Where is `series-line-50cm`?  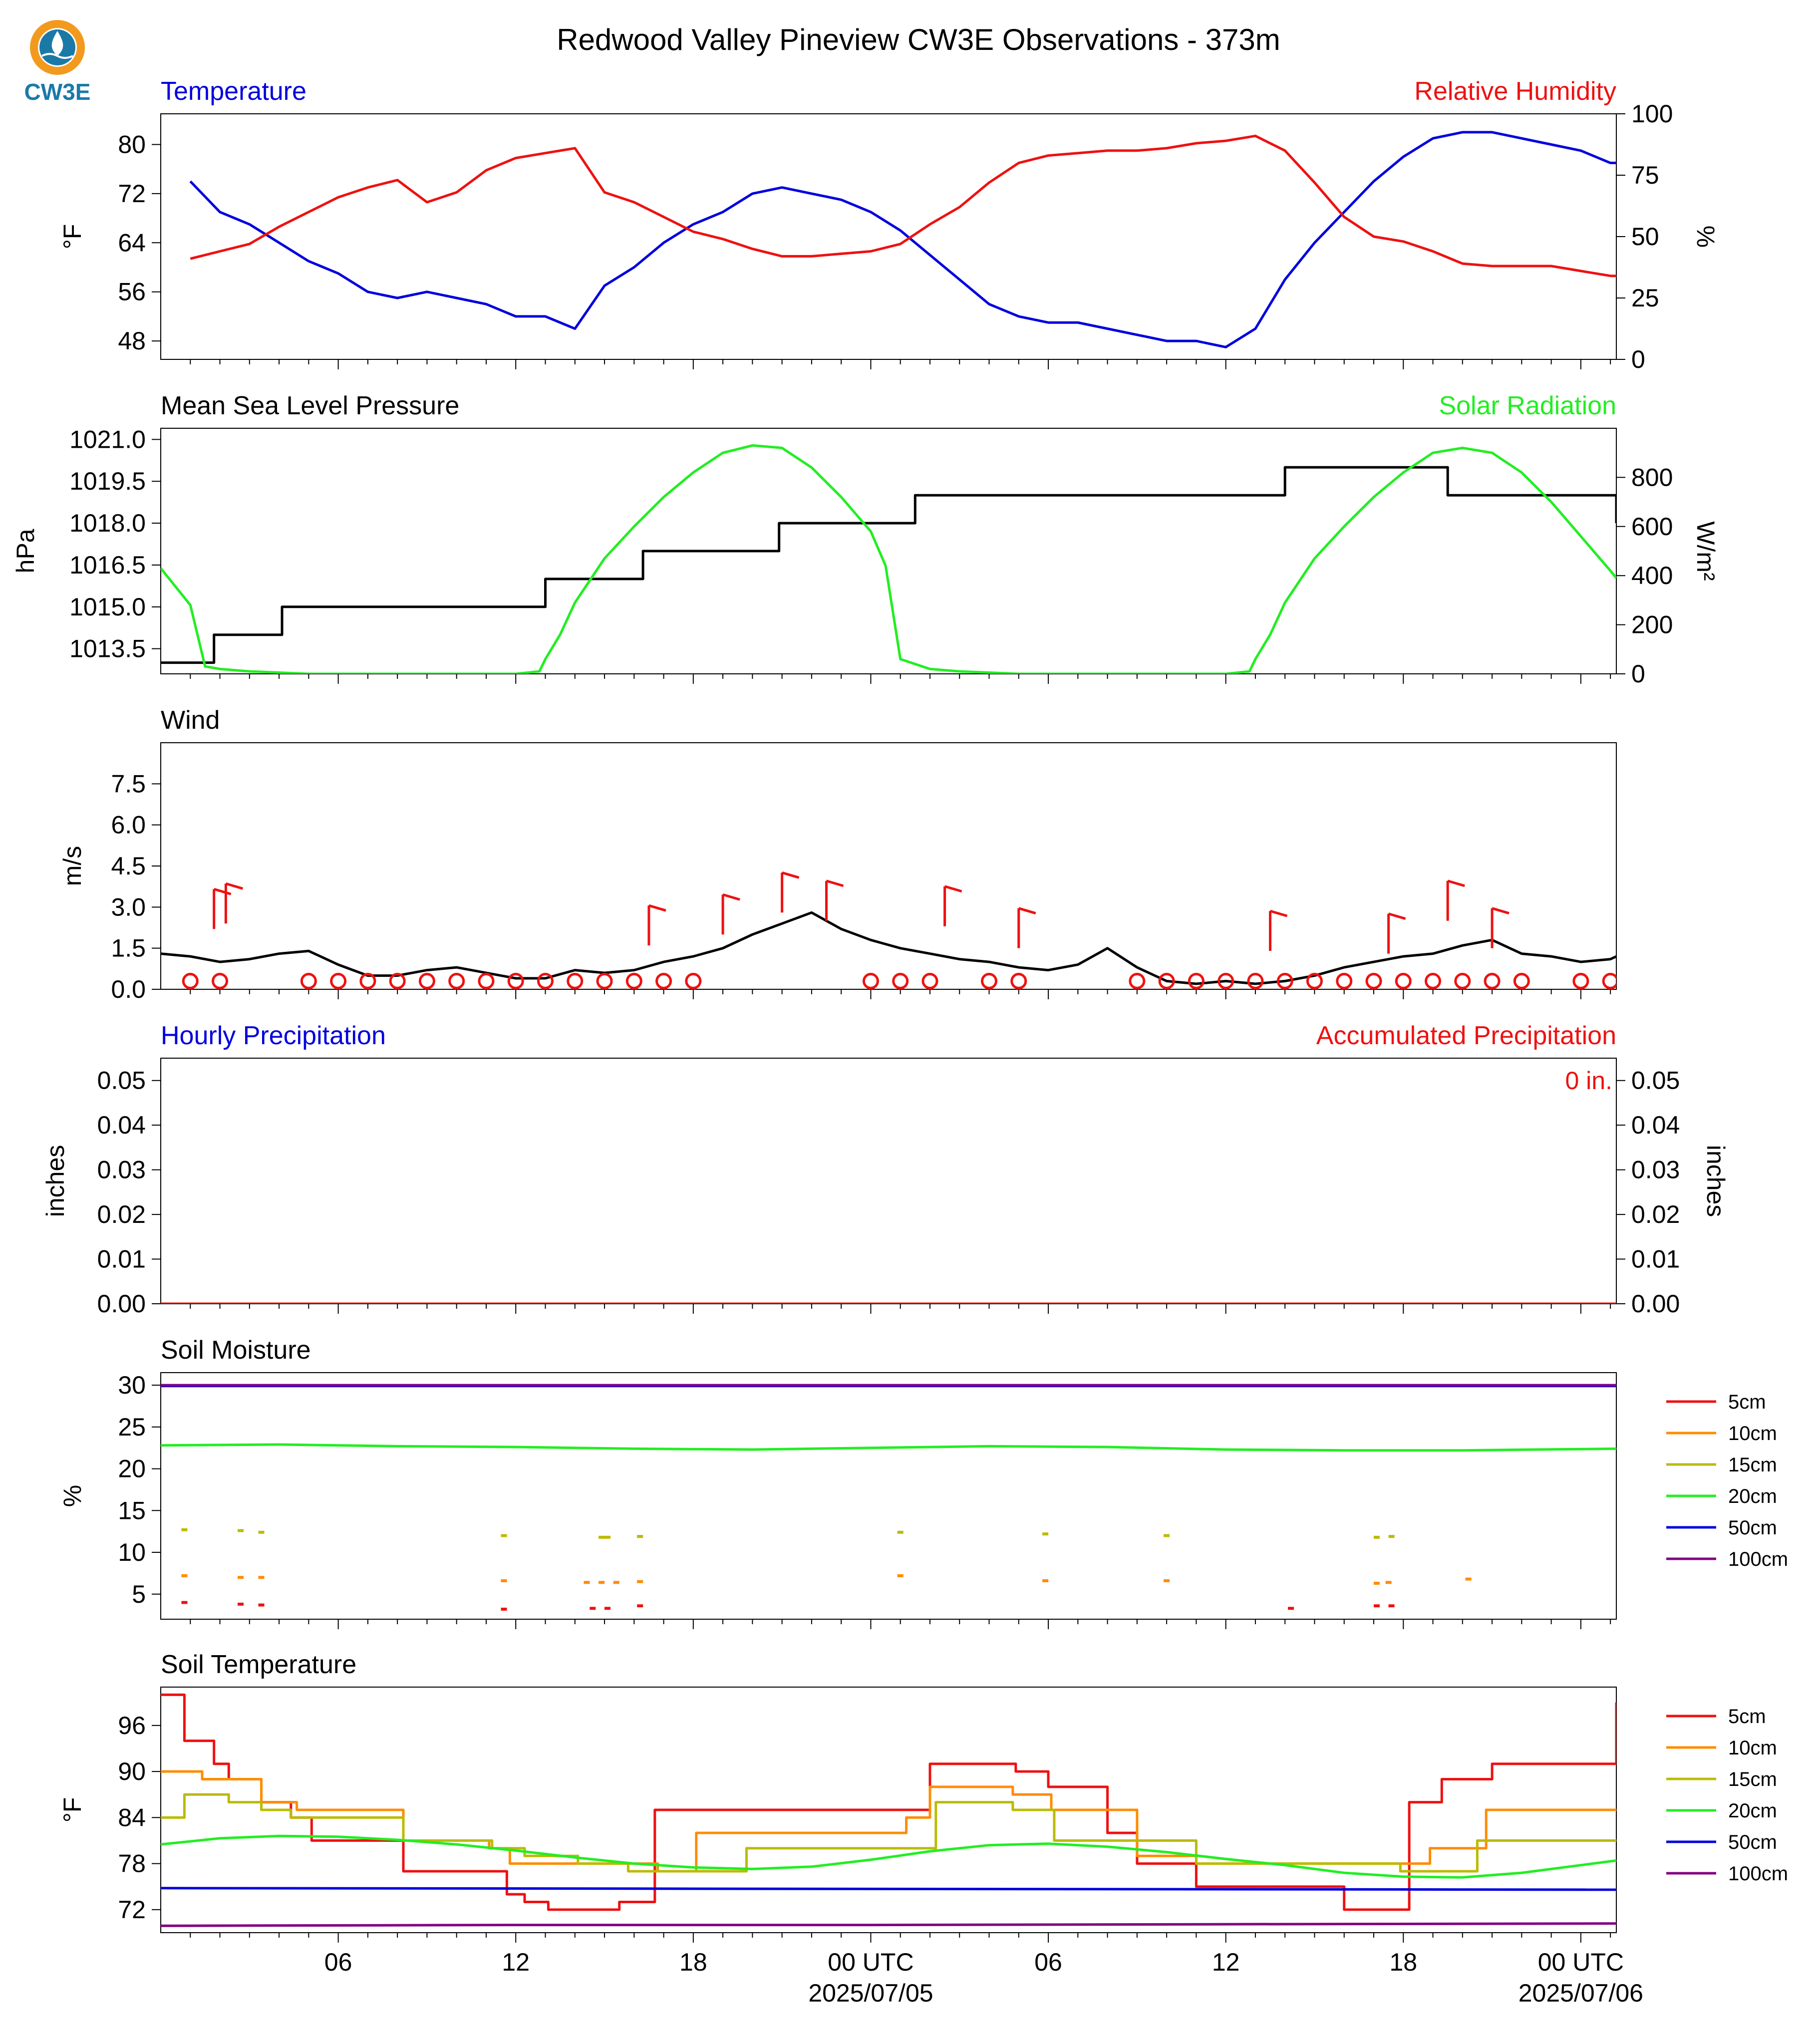
series-line-50cm is located at coordinates (888, 1889).